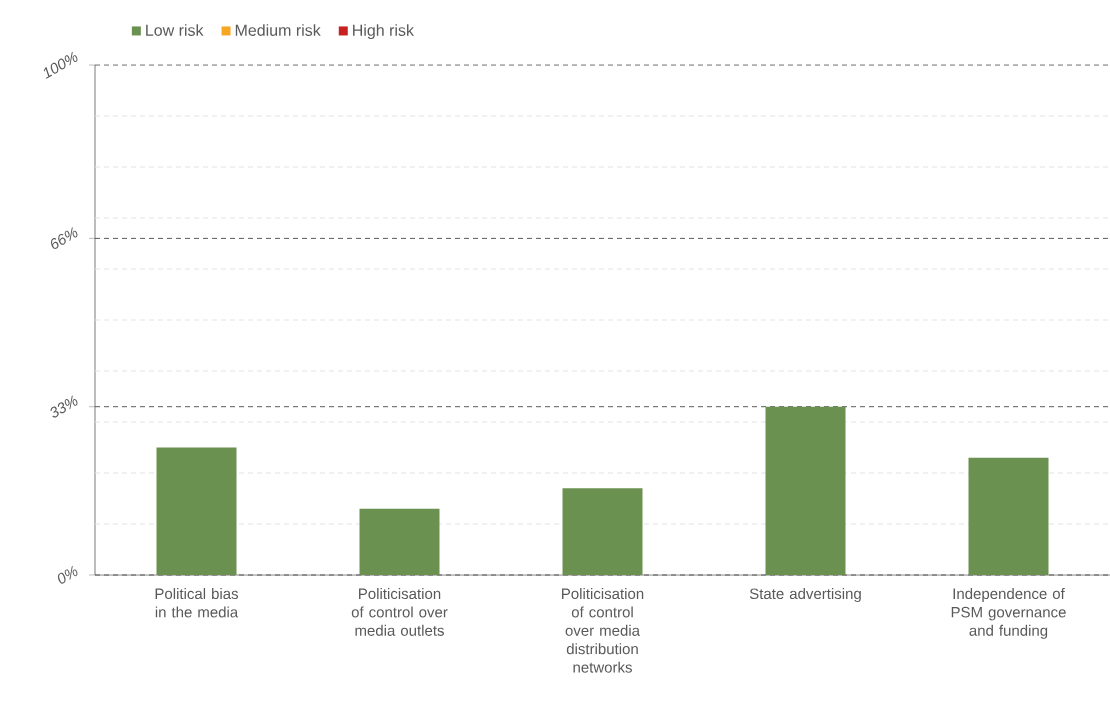  Describe the element at coordinates (64, 238) in the screenshot. I see `y-tick-label: 66%` at that location.